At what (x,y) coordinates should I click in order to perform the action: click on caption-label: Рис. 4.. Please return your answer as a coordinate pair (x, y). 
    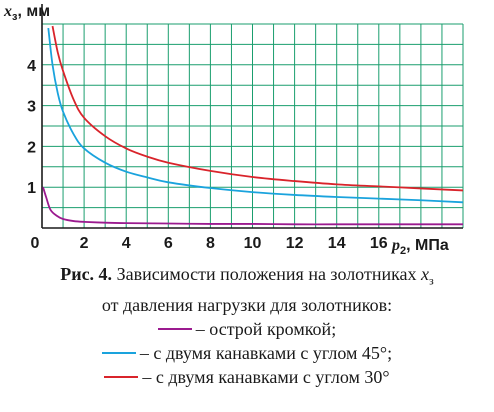
    Looking at the image, I should click on (86, 274).